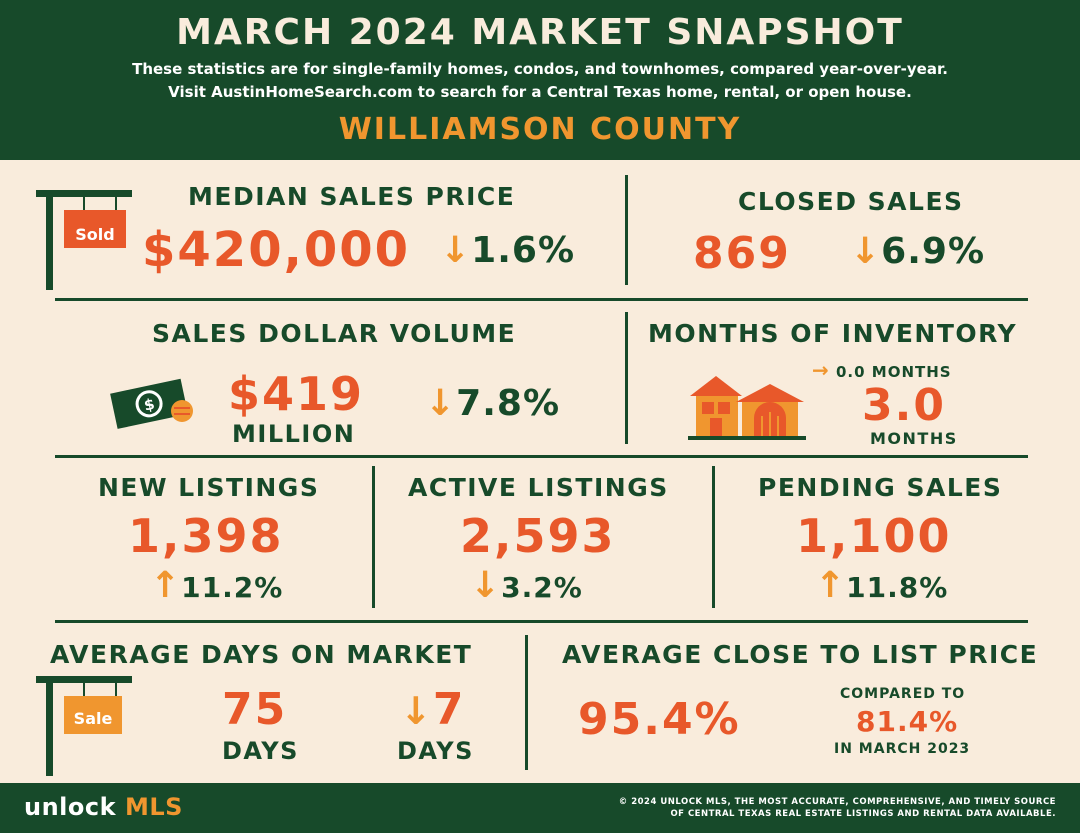 Image resolution: width=1080 pixels, height=833 pixels. What do you see at coordinates (904, 405) in the screenshot?
I see `months-of-inventory-value: 3.0` at bounding box center [904, 405].